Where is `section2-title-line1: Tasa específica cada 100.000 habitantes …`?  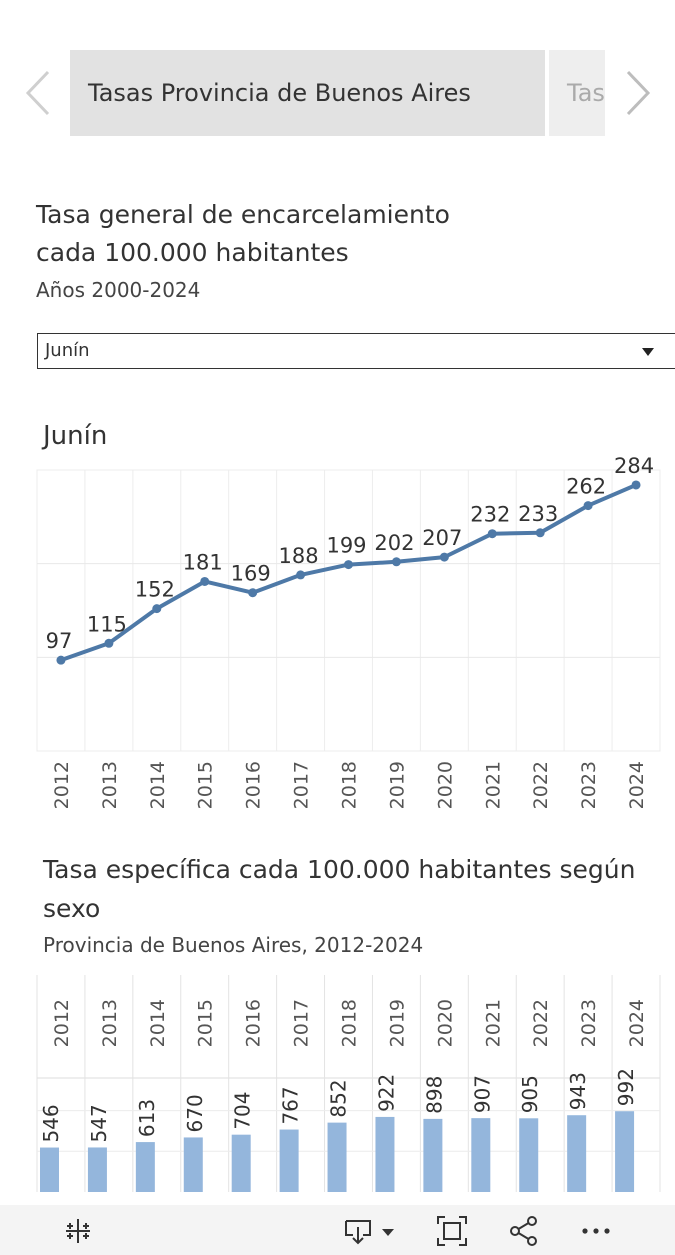 section2-title-line1: Tasa específica cada 100.000 habitantes … is located at coordinates (339, 869).